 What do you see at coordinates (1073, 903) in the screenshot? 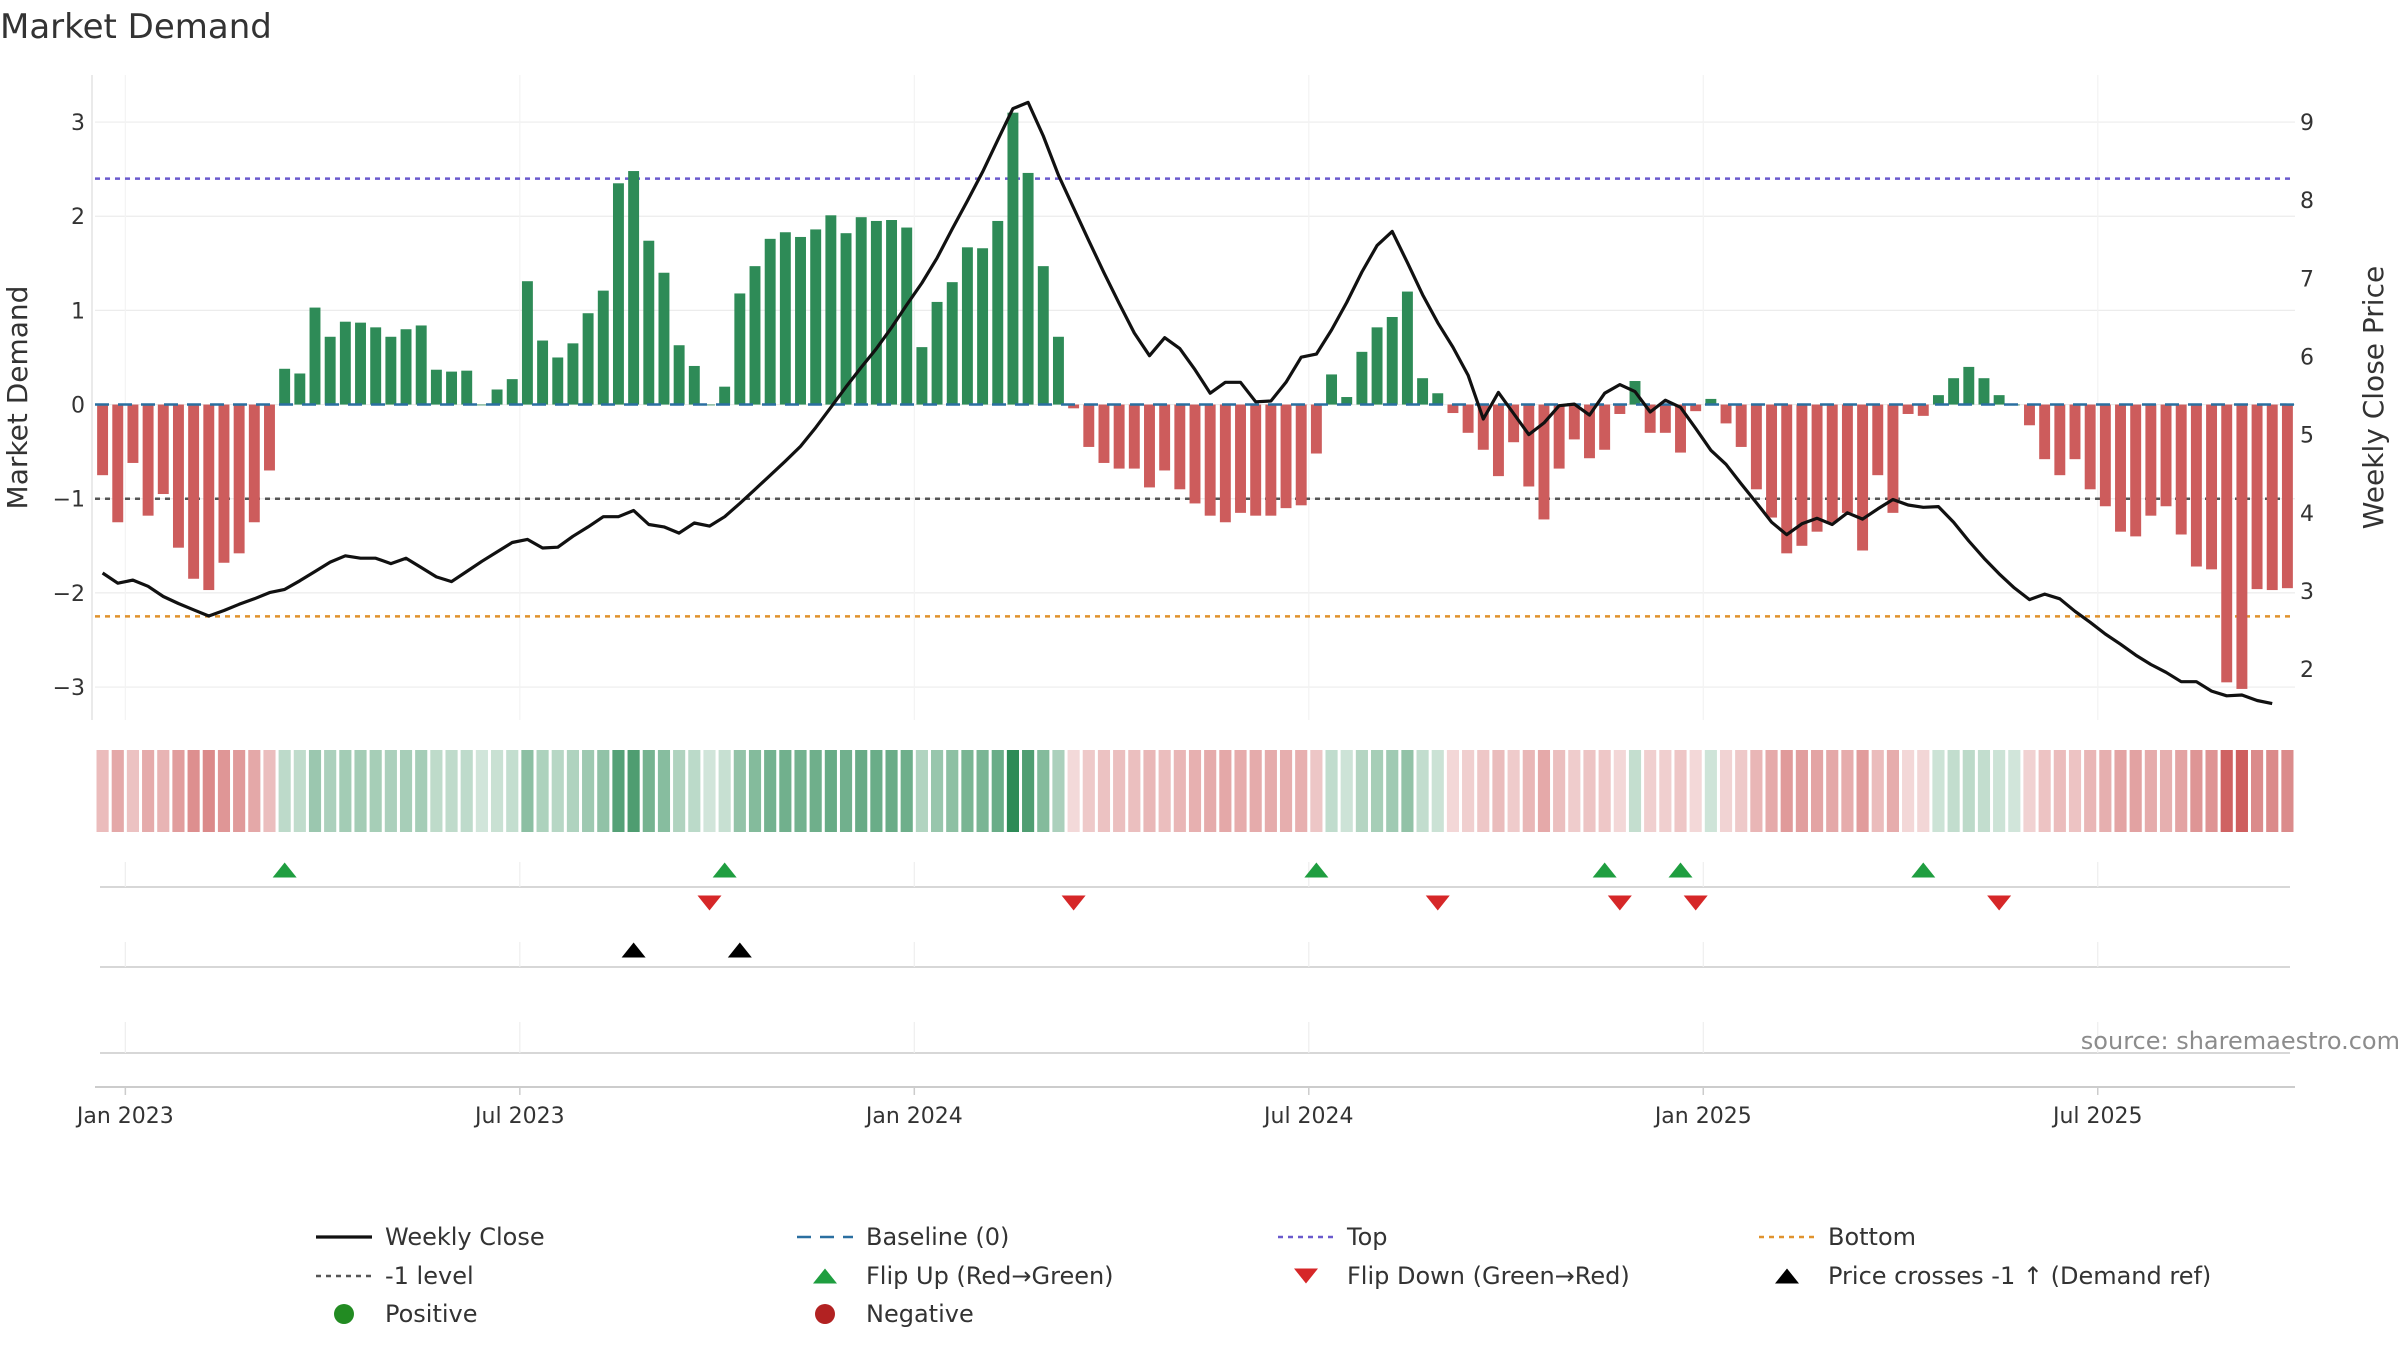
I see `flip-down-marker` at bounding box center [1073, 903].